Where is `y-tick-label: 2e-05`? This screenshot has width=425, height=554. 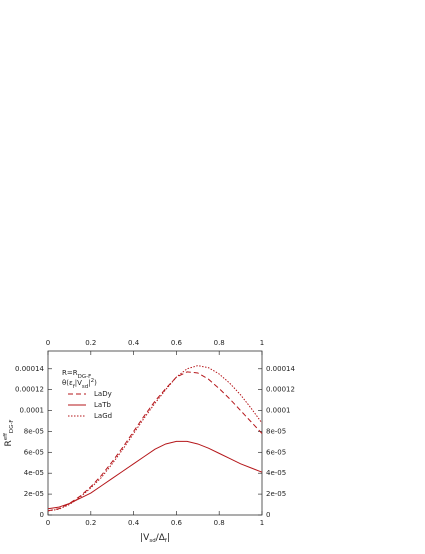 y-tick-label: 2e-05 is located at coordinates (34, 494).